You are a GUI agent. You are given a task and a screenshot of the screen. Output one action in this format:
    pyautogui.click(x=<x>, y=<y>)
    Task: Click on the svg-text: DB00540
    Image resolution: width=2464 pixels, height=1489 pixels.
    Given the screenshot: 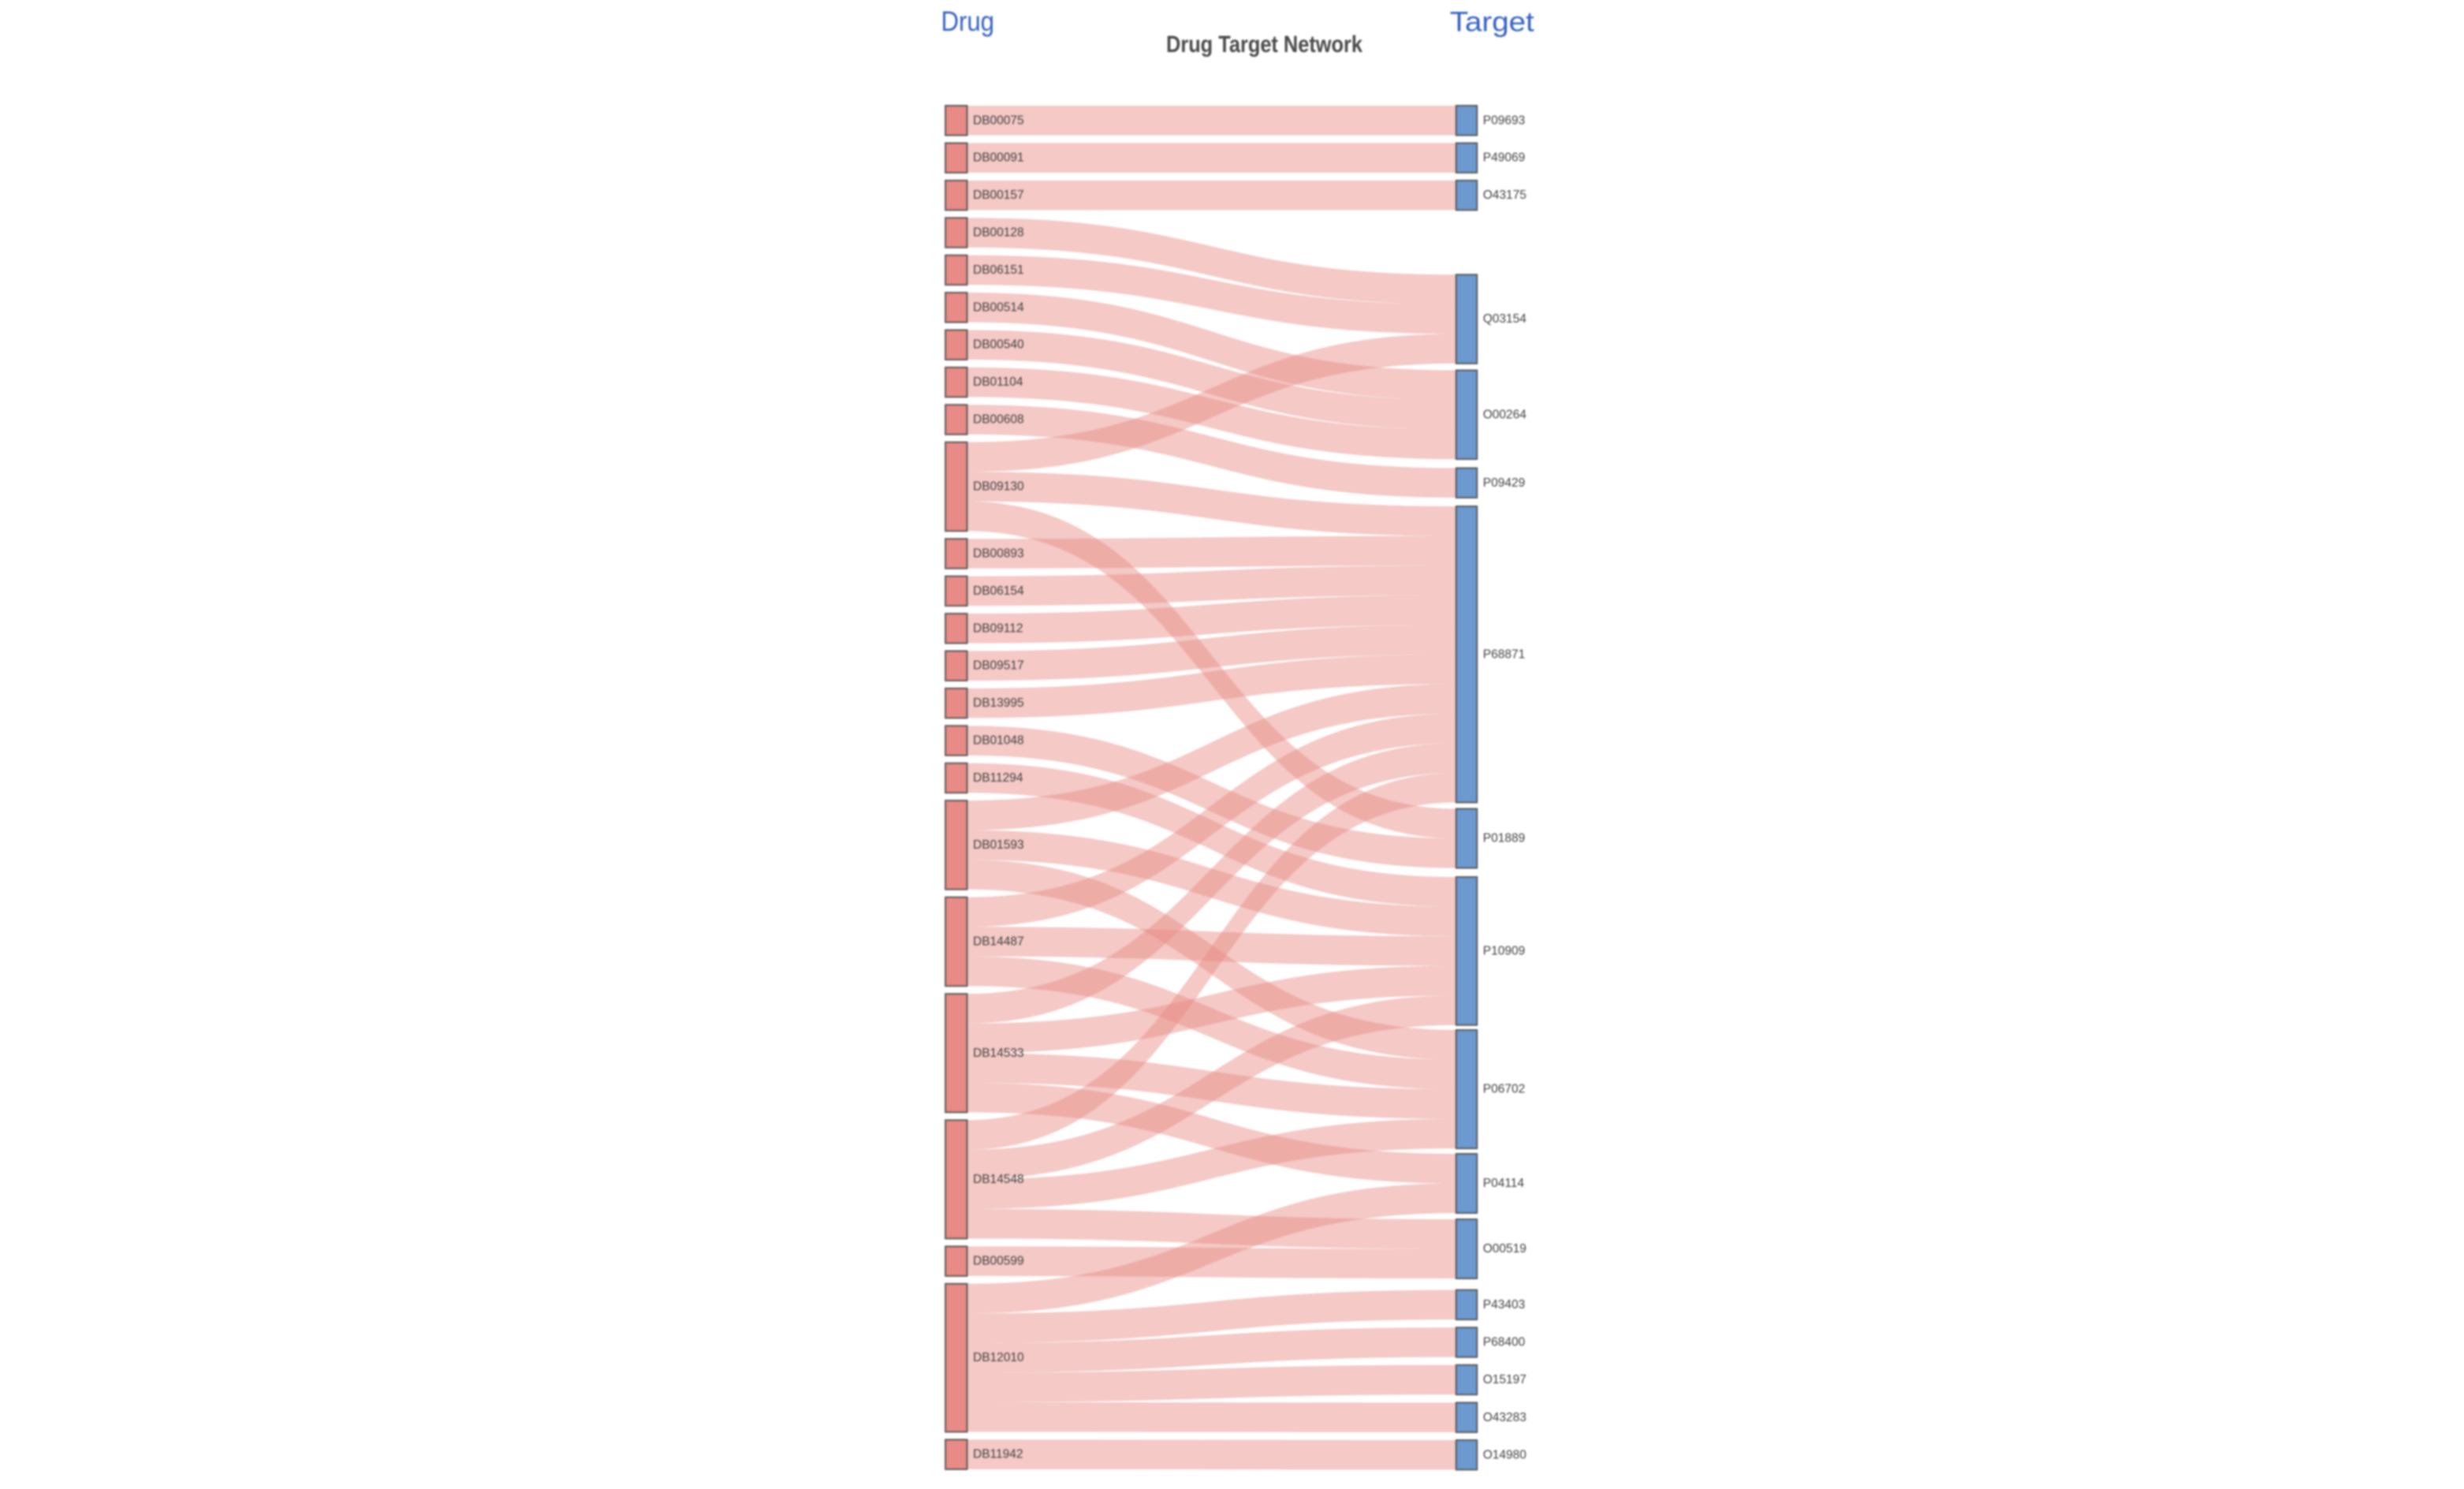 What is the action you would take?
    pyautogui.click(x=998, y=345)
    